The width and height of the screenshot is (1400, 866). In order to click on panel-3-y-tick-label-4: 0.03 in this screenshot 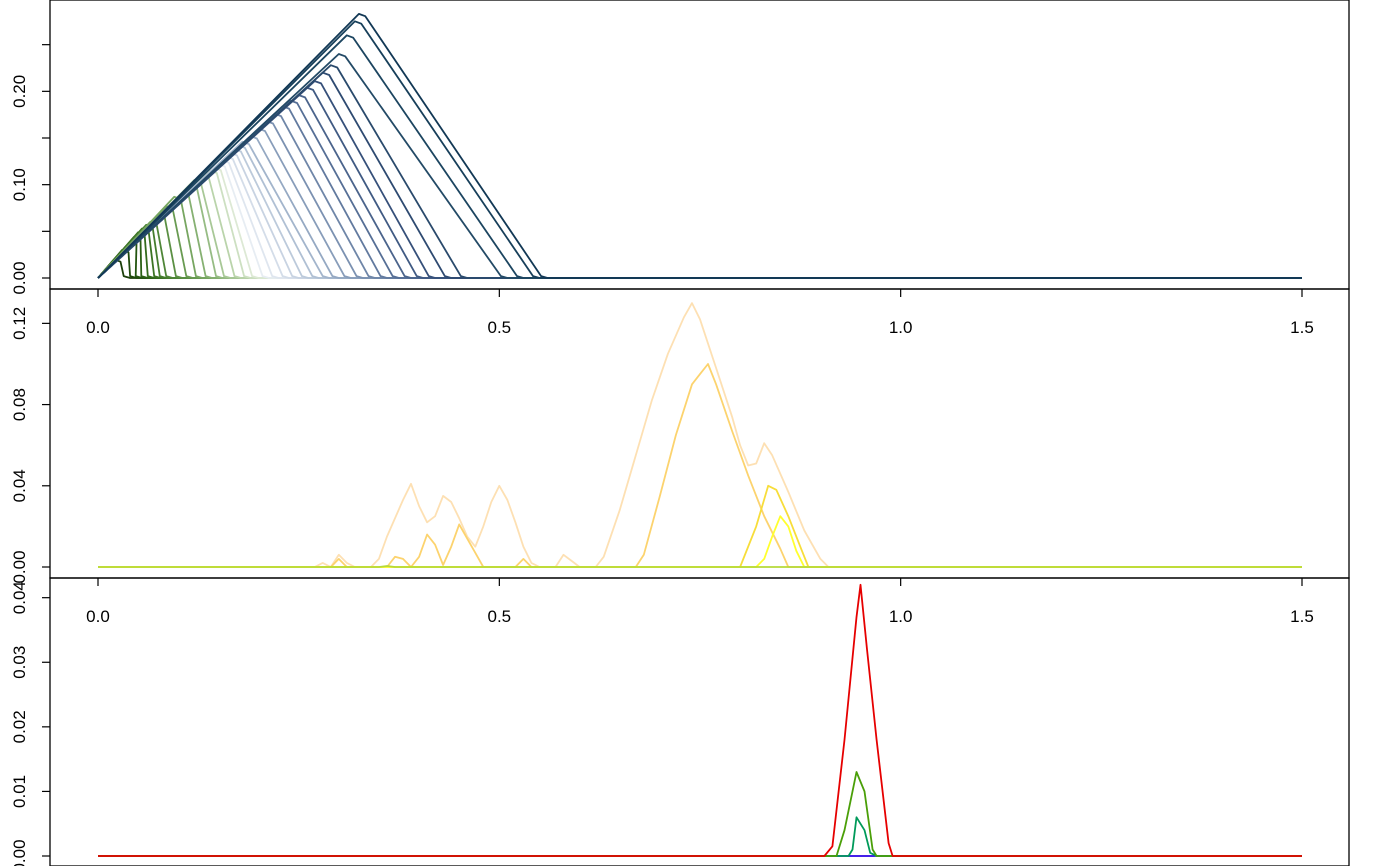, I will do `click(19, 662)`.